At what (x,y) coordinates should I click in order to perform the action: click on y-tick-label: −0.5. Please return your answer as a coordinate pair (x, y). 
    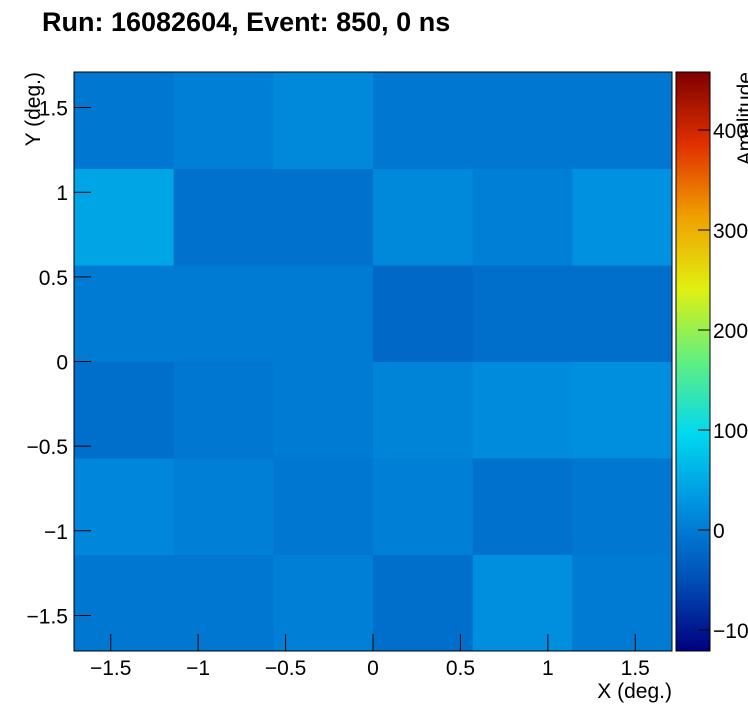
    Looking at the image, I should click on (47, 447).